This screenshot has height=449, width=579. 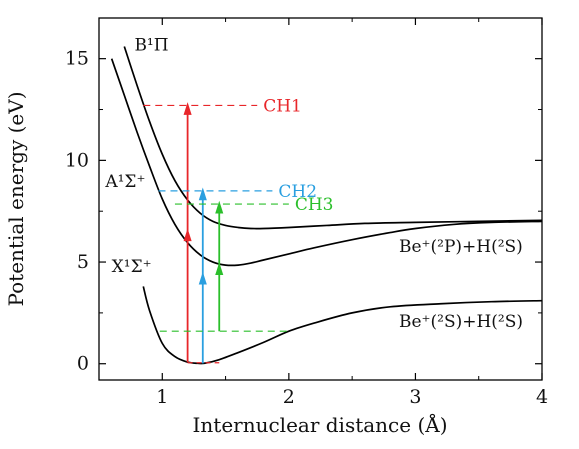 What do you see at coordinates (297, 192) in the screenshot?
I see `transition-label: CH2` at bounding box center [297, 192].